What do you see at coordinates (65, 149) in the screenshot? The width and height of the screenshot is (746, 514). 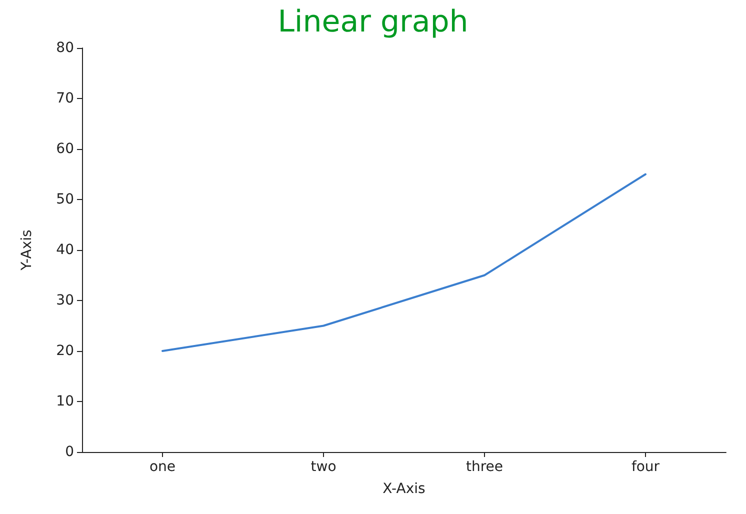 I see `y-tick-label: 60` at bounding box center [65, 149].